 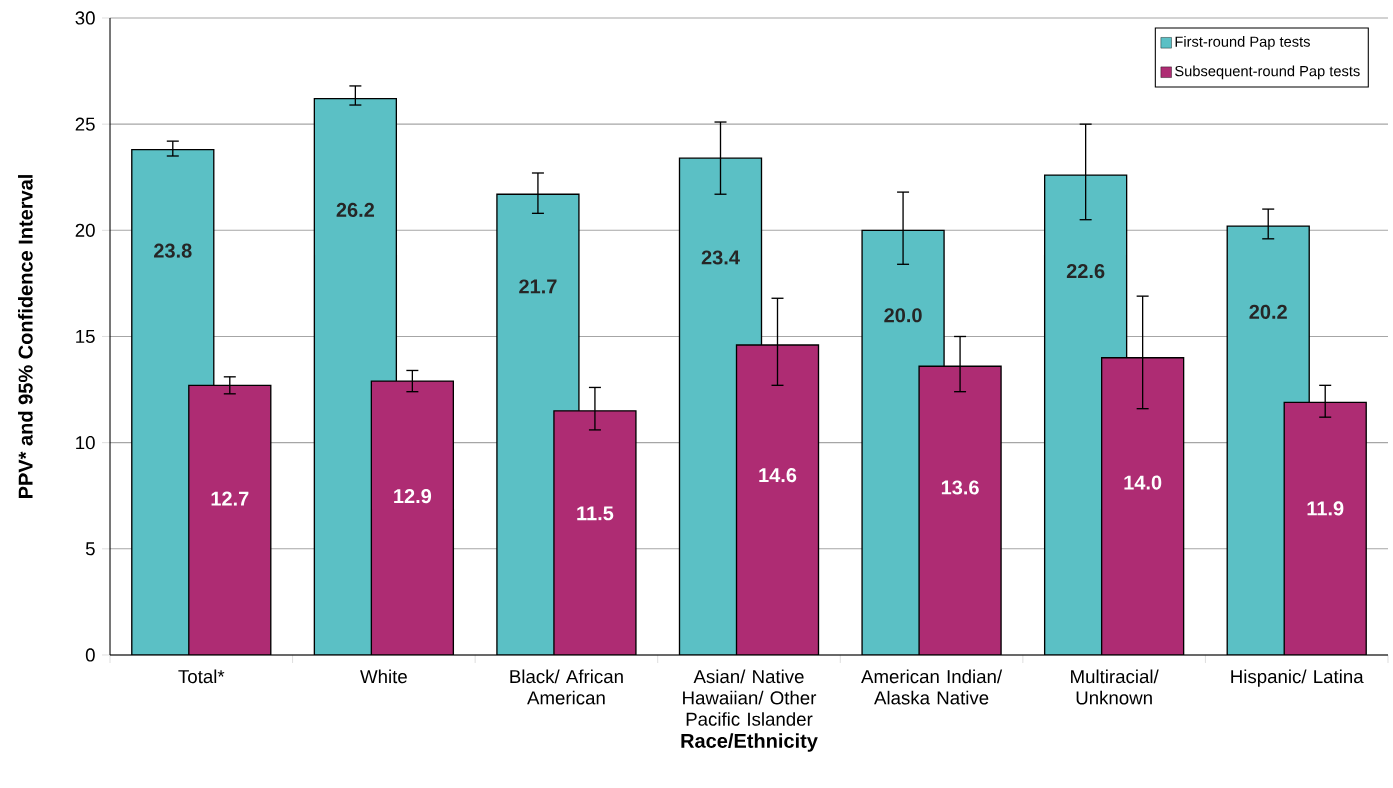 I want to click on data-label: 21.7, so click(x=538, y=286).